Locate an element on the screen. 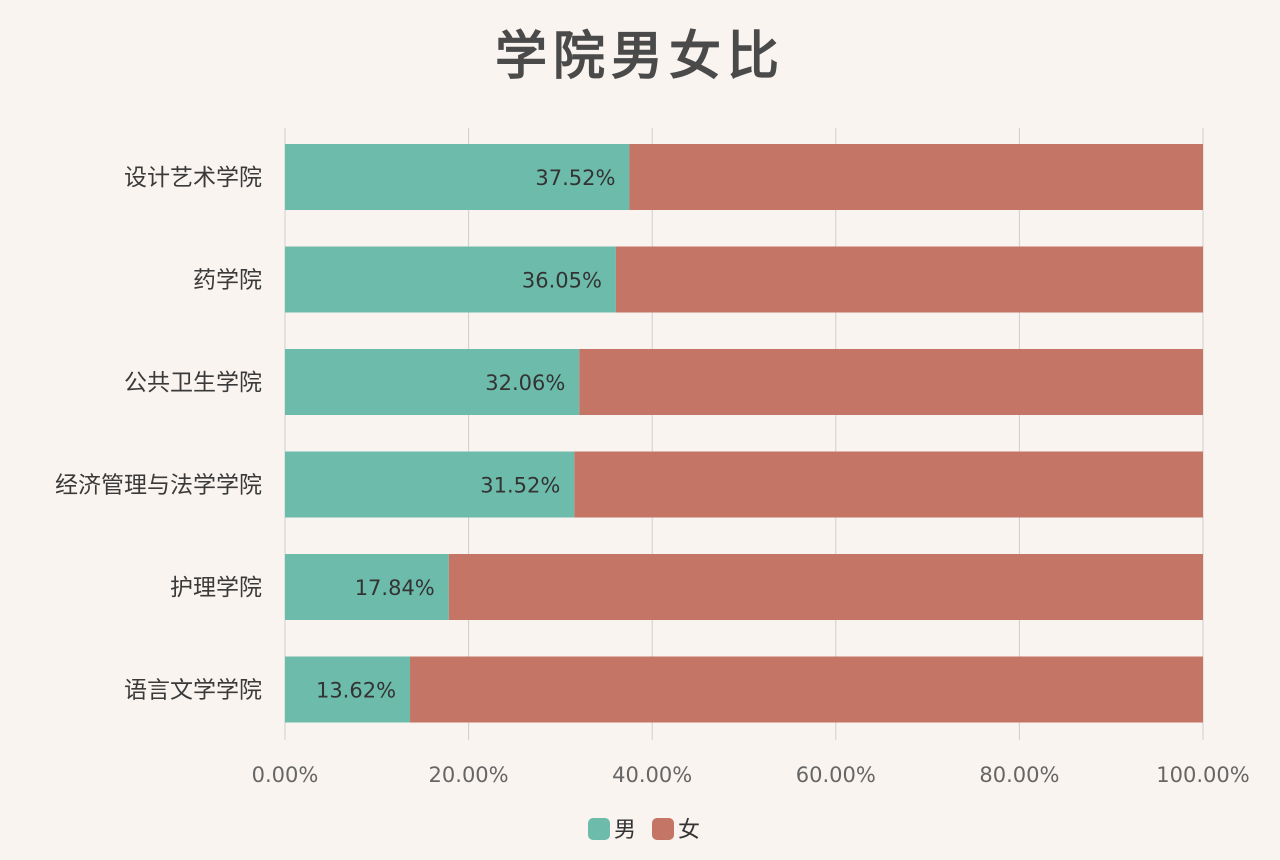  category-label: 经济管理与法学学院 is located at coordinates (158, 486).